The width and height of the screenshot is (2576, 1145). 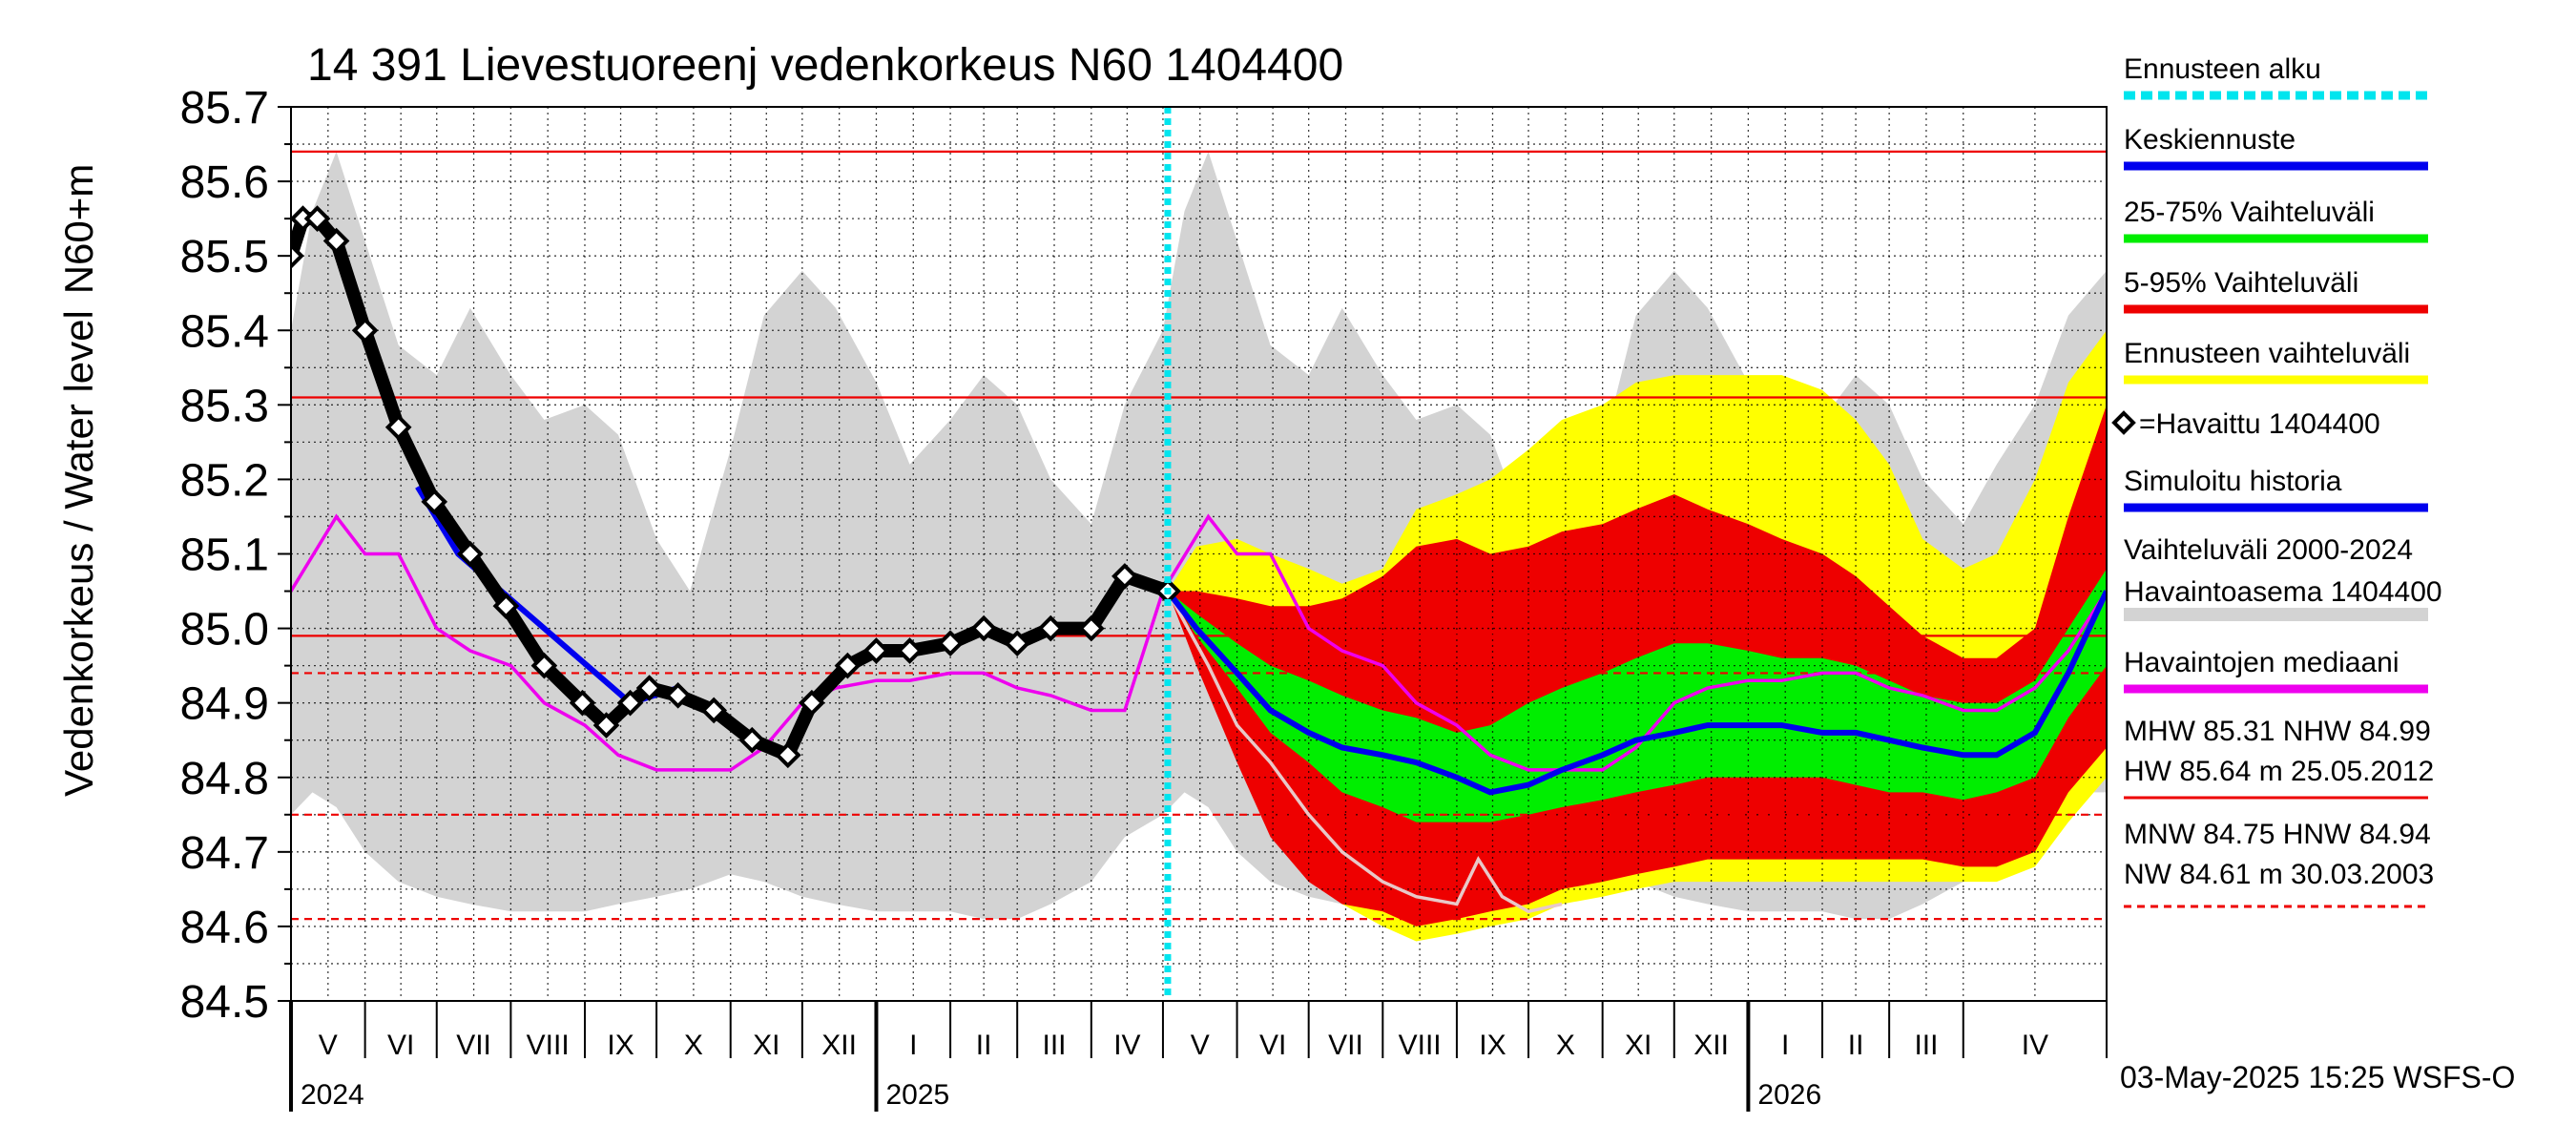 What do you see at coordinates (2277, 834) in the screenshot?
I see `stats-line-3: MNW 84.75 HNW 84.94` at bounding box center [2277, 834].